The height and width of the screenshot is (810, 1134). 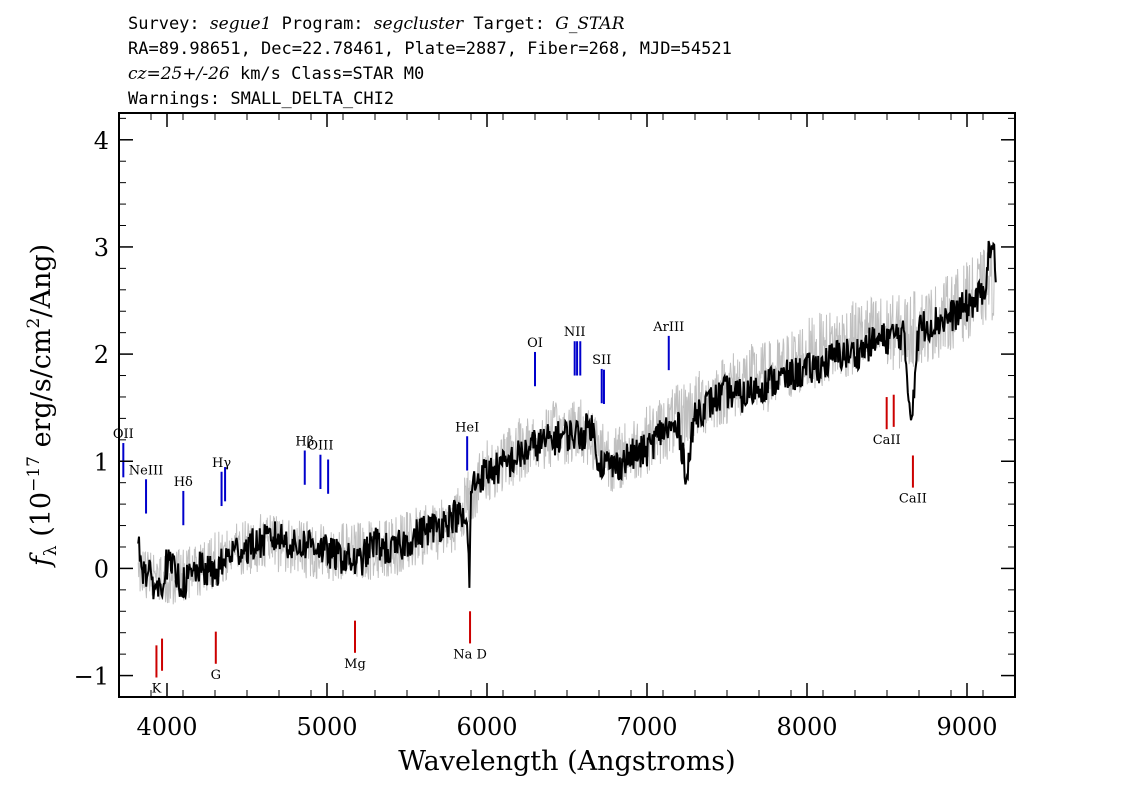 What do you see at coordinates (157, 688) in the screenshot?
I see `absorption-line-label: K` at bounding box center [157, 688].